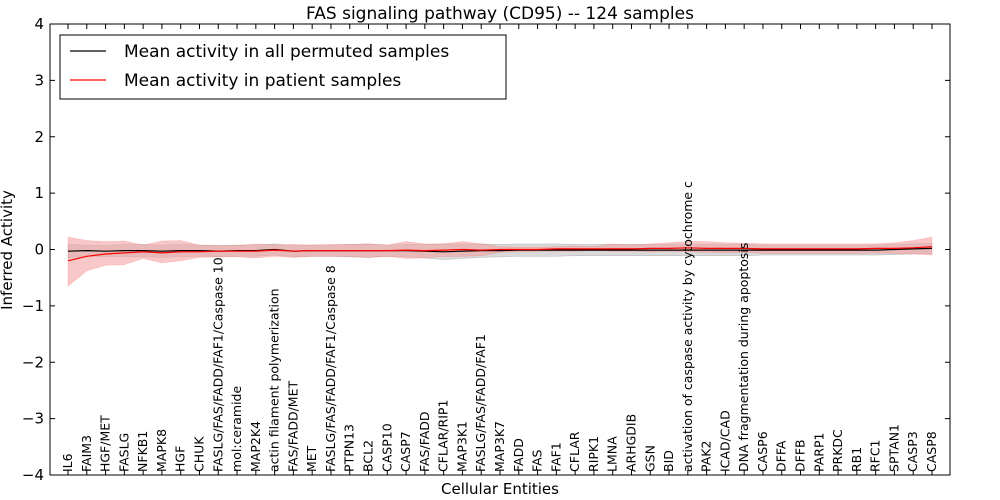 The height and width of the screenshot is (500, 1000). Describe the element at coordinates (724, 441) in the screenshot. I see `x-tick-label: ICAD/CAD` at that location.